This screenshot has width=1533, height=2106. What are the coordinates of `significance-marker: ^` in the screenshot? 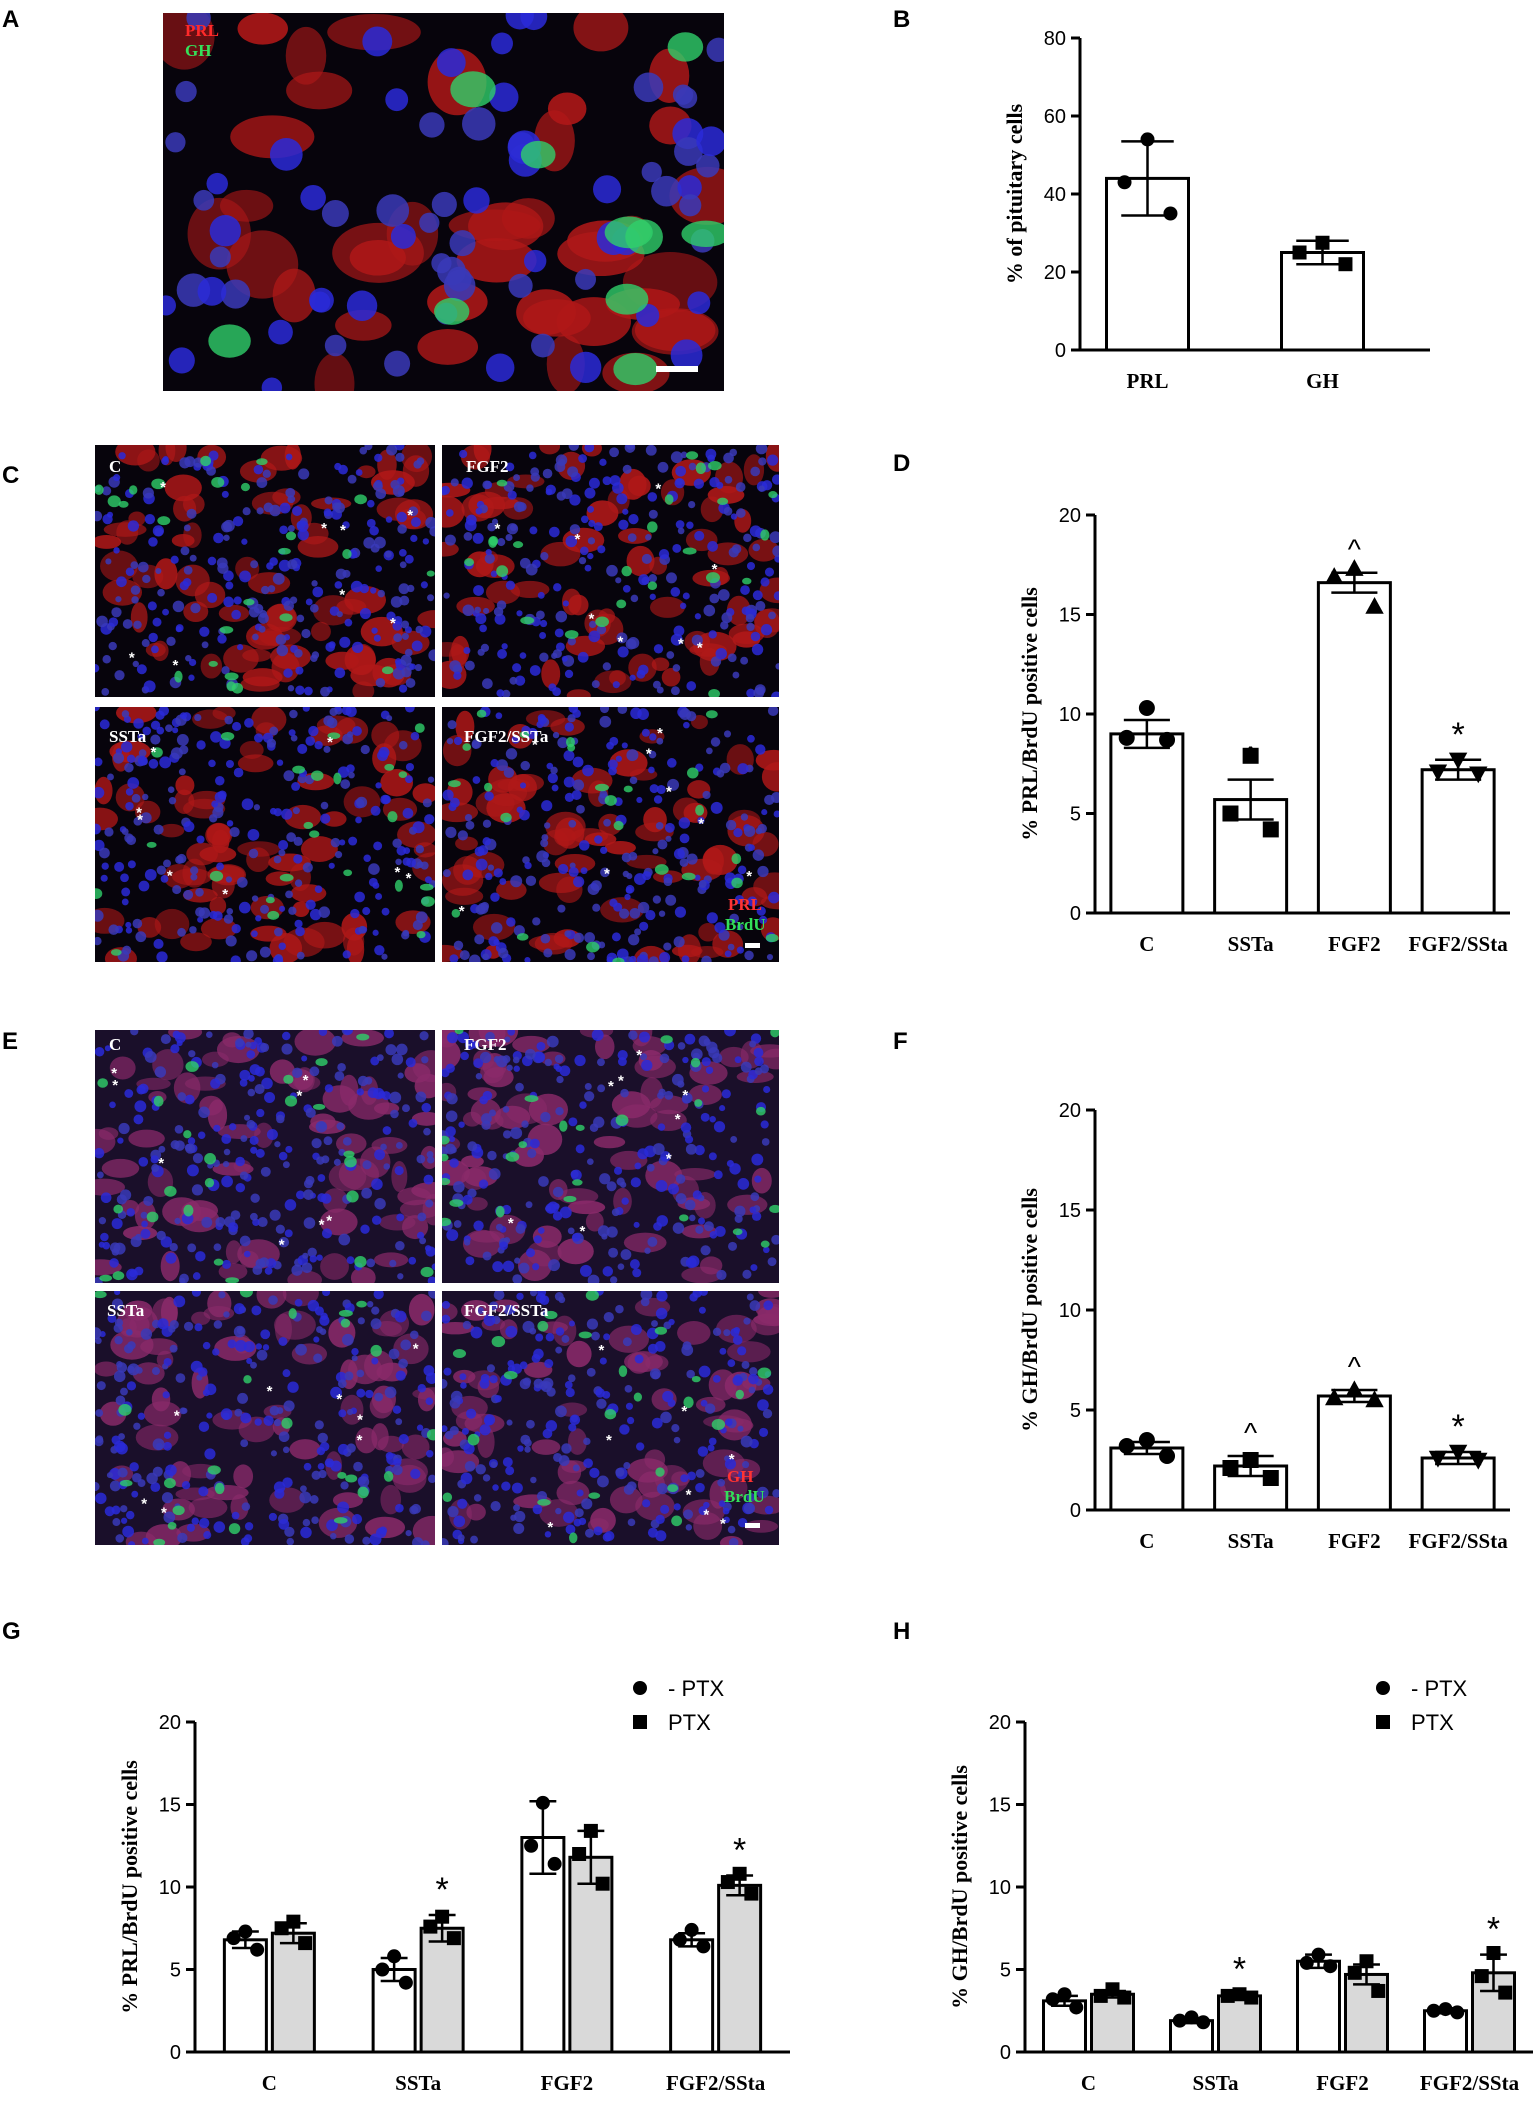 It's located at (1354, 549).